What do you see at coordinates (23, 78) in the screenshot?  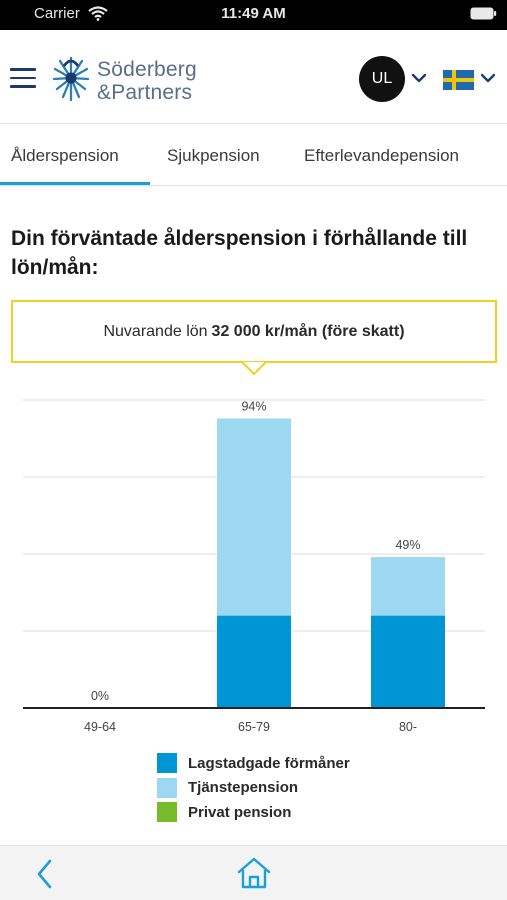 I see `hamburger-menu-icon` at bounding box center [23, 78].